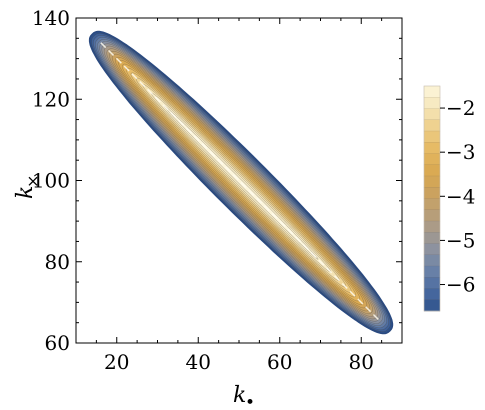 The image size is (485, 410). What do you see at coordinates (57, 262) in the screenshot?
I see `y-tick-label: 80` at bounding box center [57, 262].